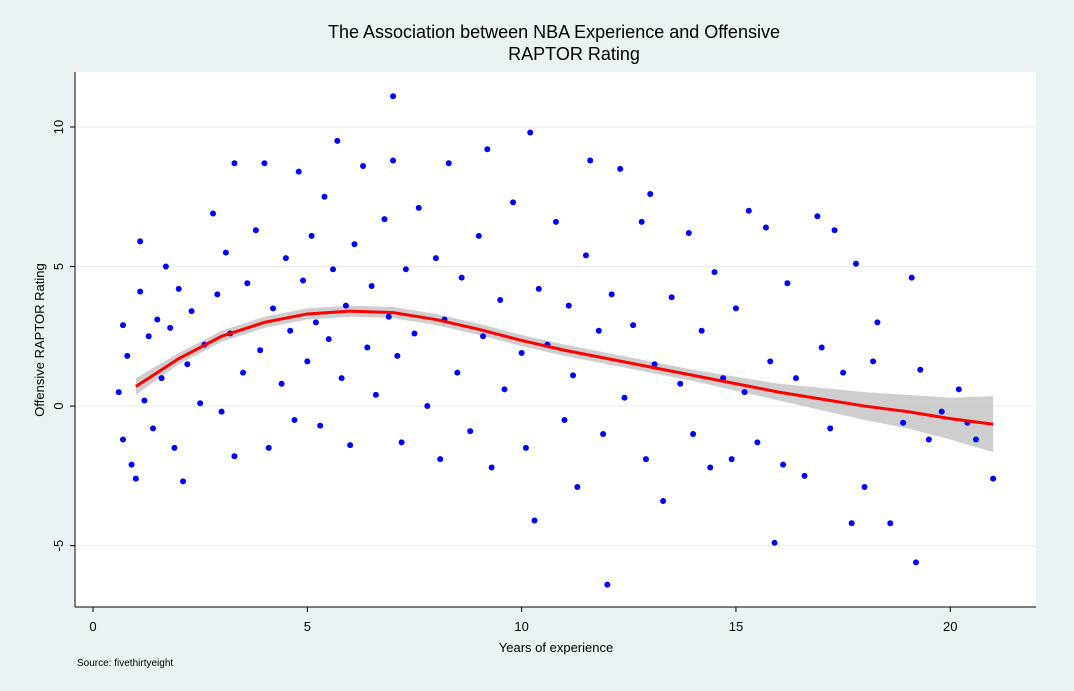 This screenshot has height=691, width=1074. What do you see at coordinates (39, 339) in the screenshot?
I see `y-axis-title: Offensive RAPTOR Rating` at bounding box center [39, 339].